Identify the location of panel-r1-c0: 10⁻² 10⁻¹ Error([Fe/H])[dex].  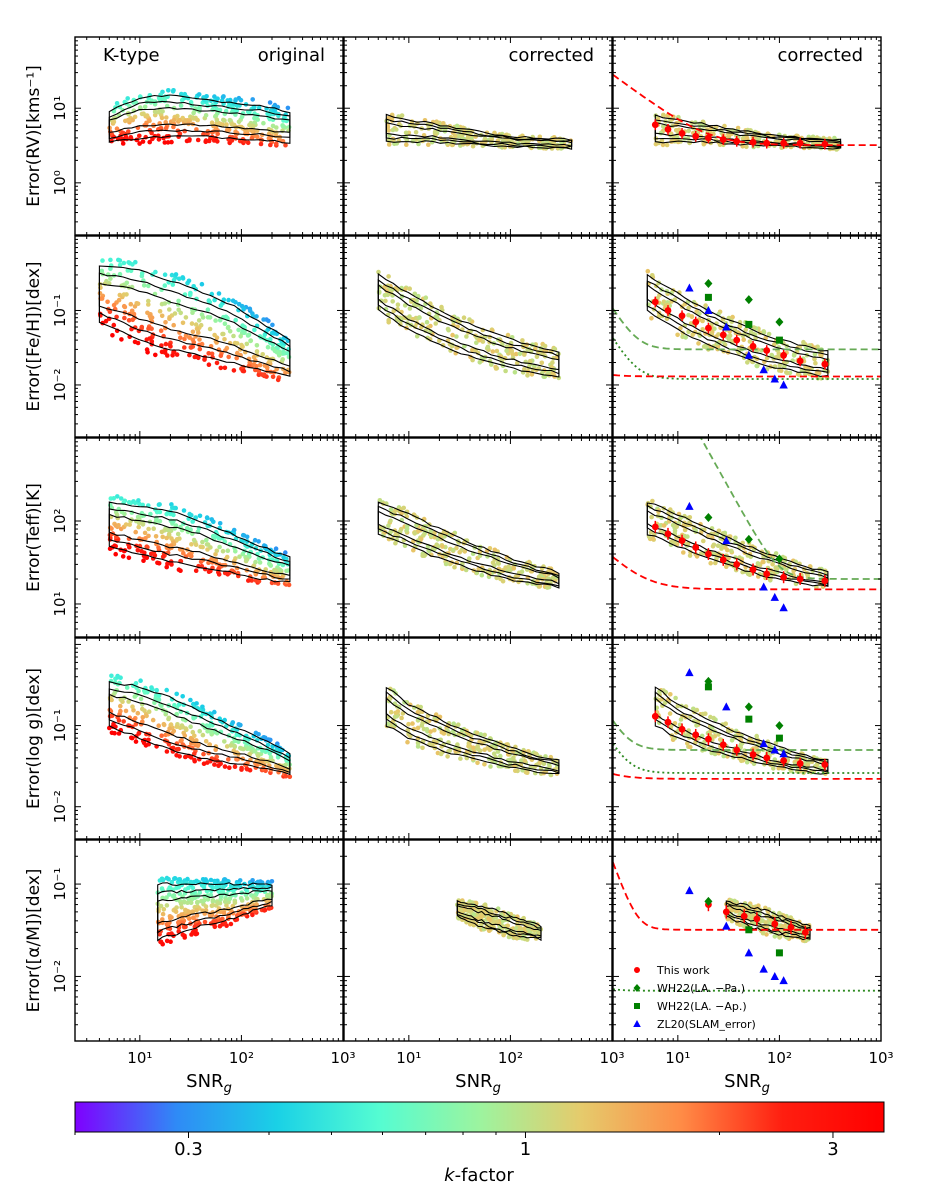
(184, 336).